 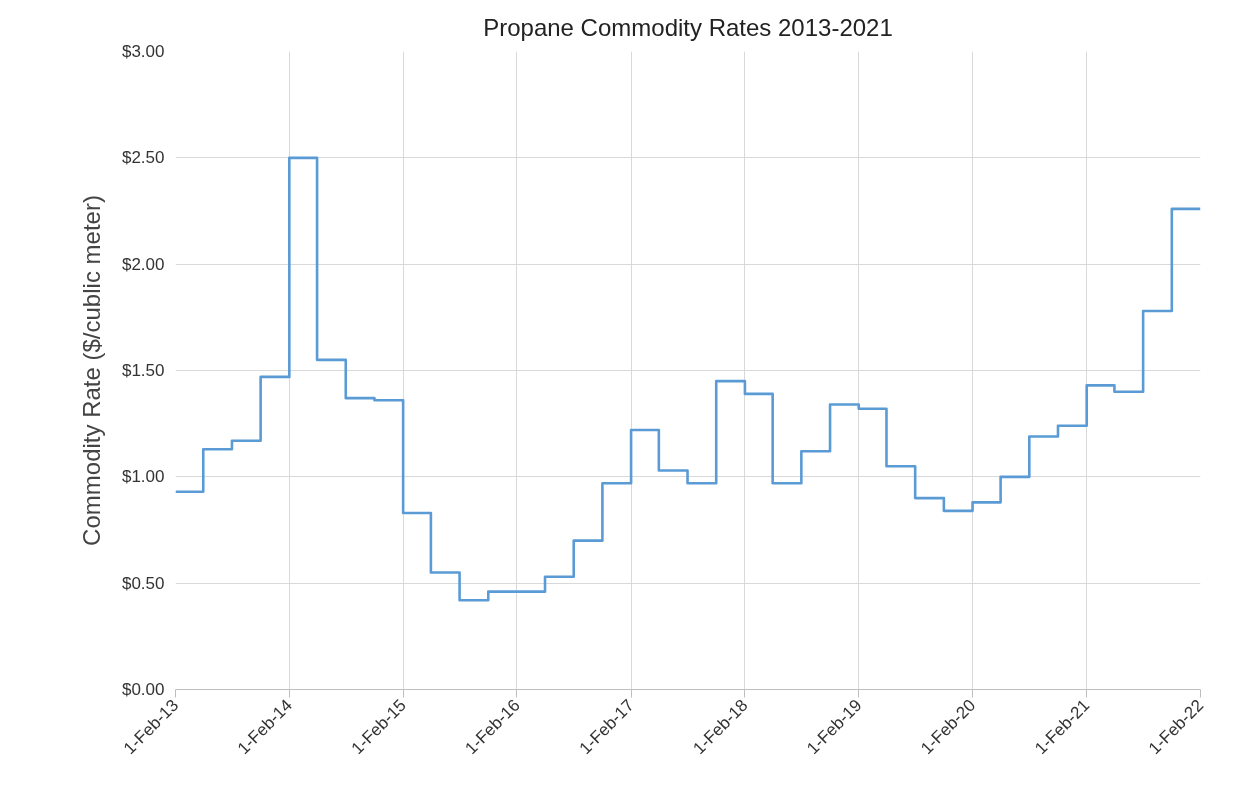 What do you see at coordinates (143, 158) in the screenshot?
I see `y-tick-label: $2.50` at bounding box center [143, 158].